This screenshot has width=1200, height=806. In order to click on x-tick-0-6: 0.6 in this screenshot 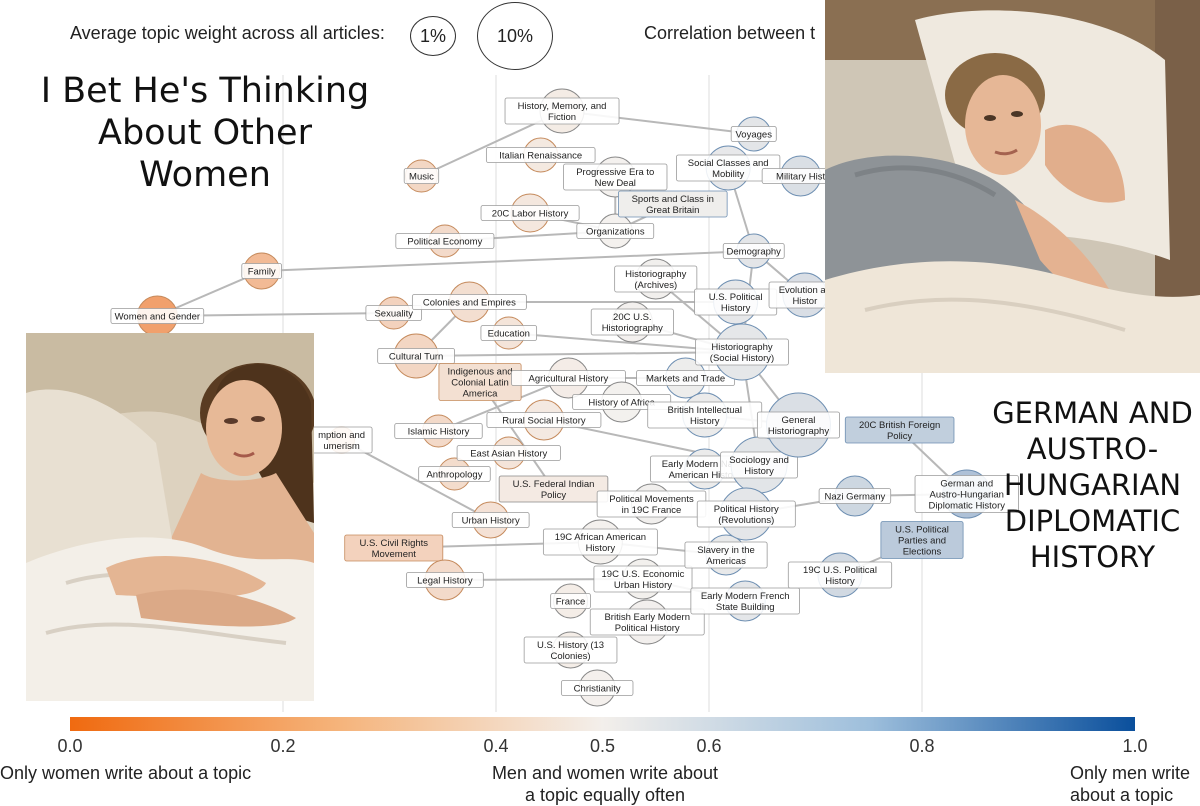, I will do `click(709, 746)`.